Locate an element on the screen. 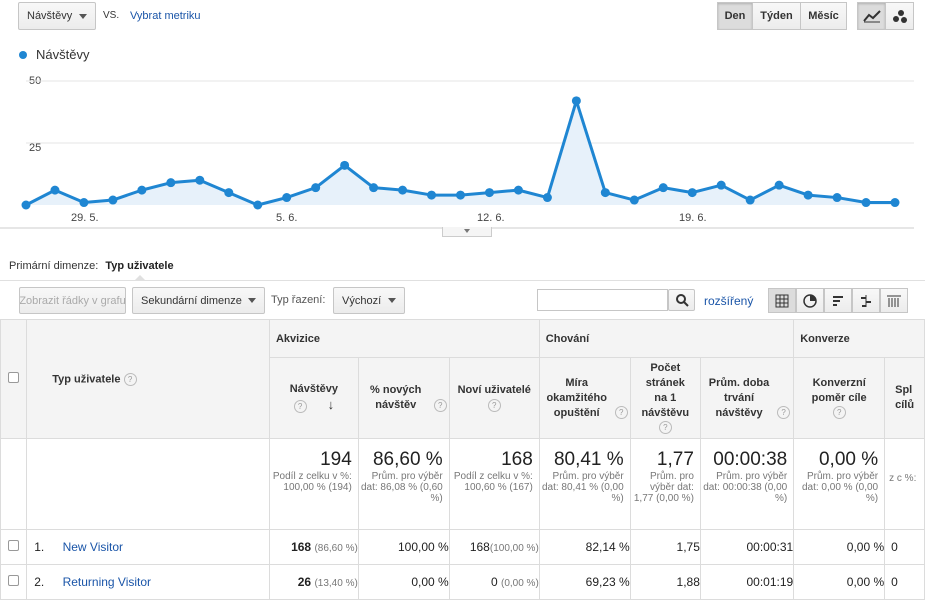 The width and height of the screenshot is (925, 607). row-dimension-link: Returning Visitor is located at coordinates (107, 582).